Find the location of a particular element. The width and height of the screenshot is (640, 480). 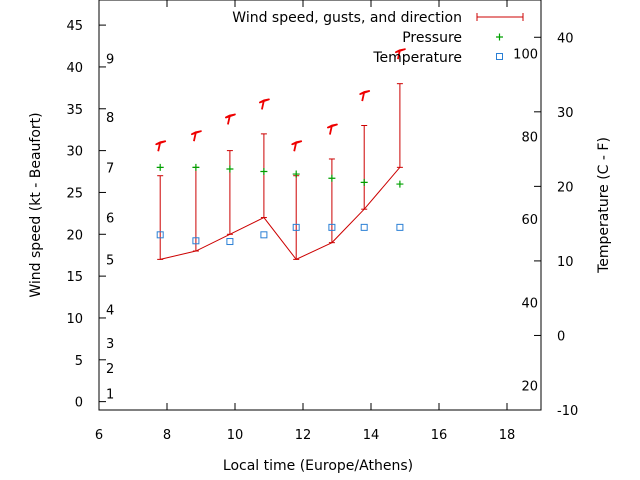

y-tick-label: 5 is located at coordinates (79, 361).